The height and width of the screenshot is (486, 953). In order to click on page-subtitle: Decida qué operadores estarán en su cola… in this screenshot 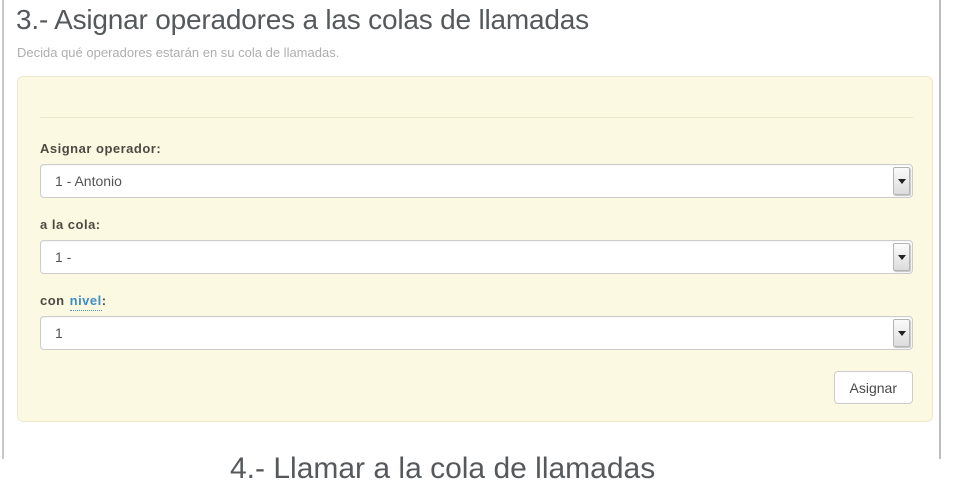, I will do `click(178, 52)`.